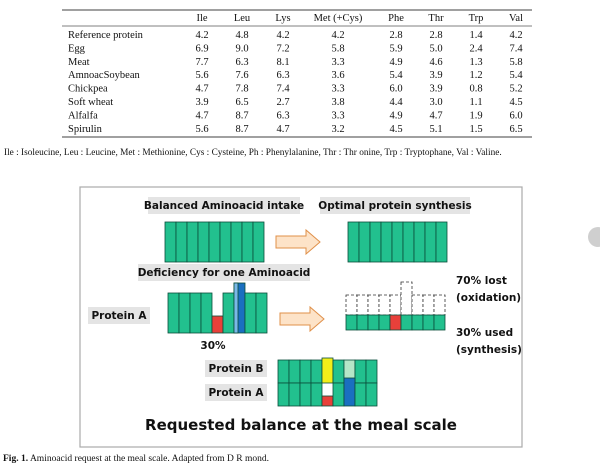  What do you see at coordinates (77, 48) in the screenshot?
I see `row-name: Egg` at bounding box center [77, 48].